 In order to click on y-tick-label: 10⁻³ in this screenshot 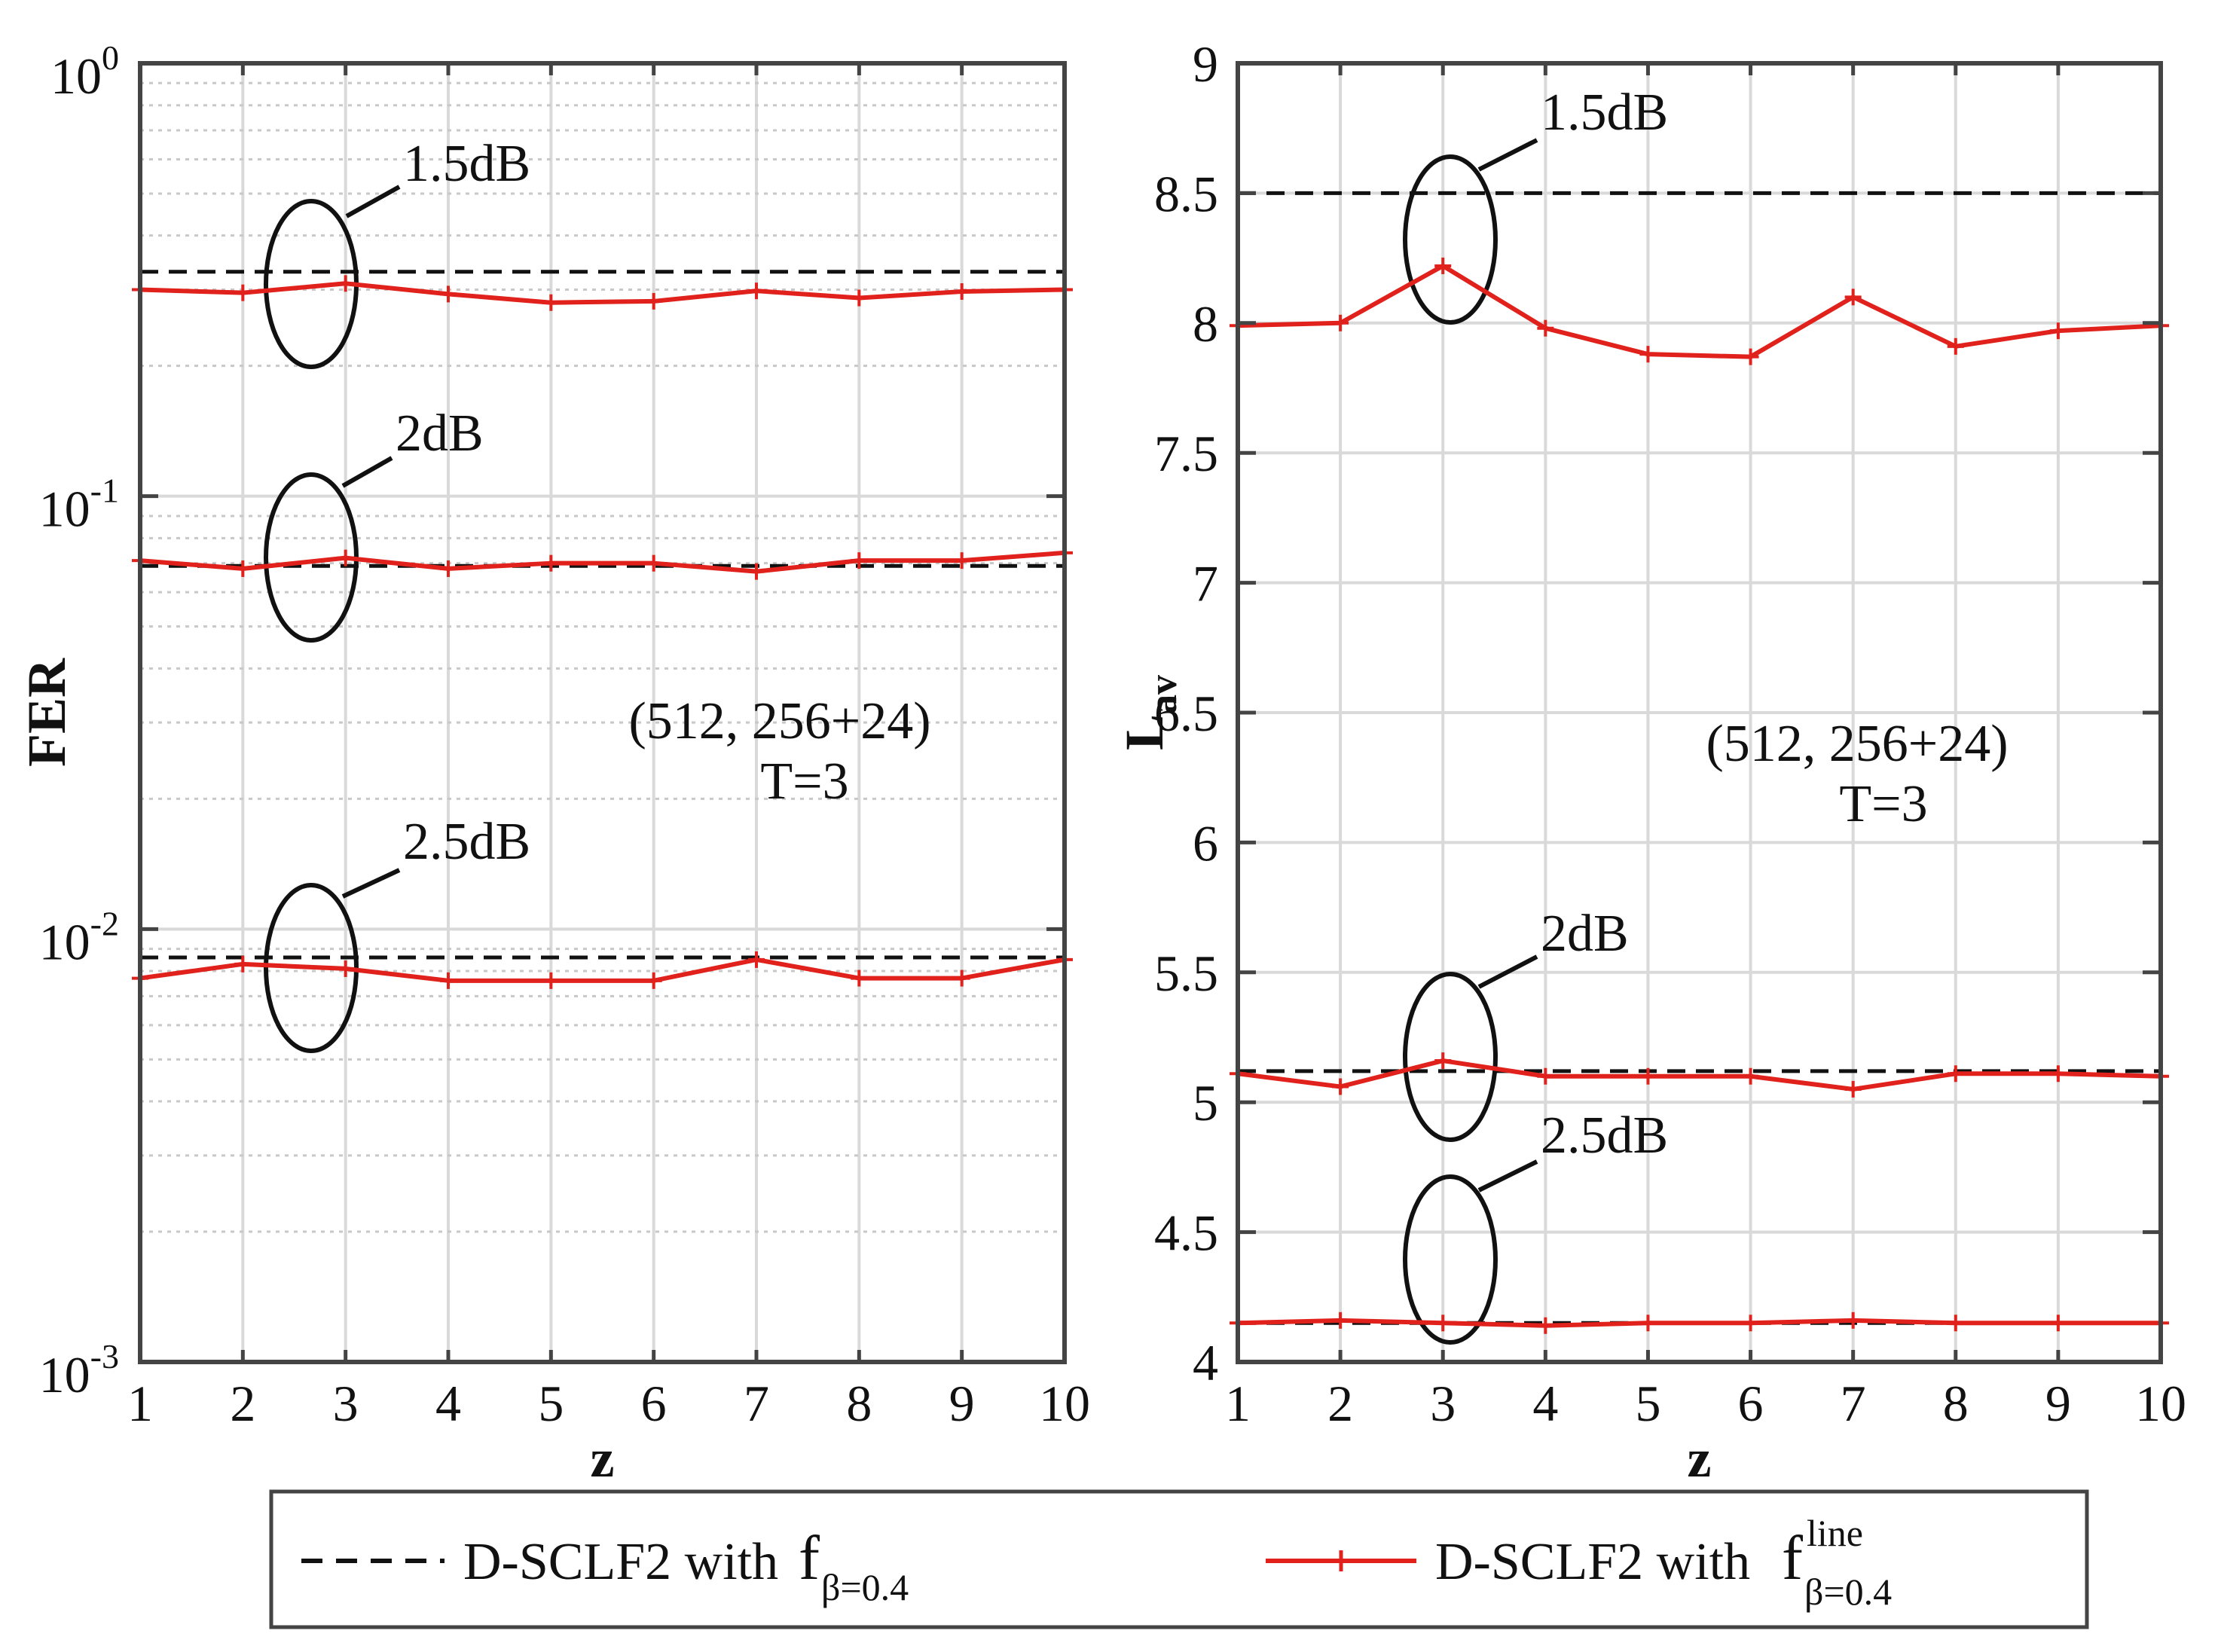, I will do `click(79, 1370)`.